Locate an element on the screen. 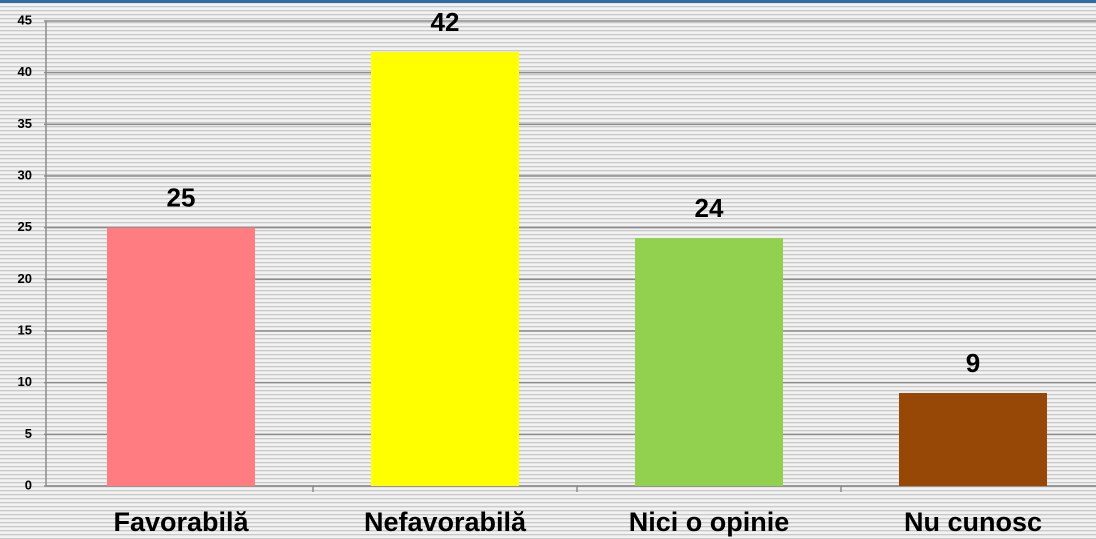 The image size is (1096, 539). data-label: 9 is located at coordinates (973, 363).